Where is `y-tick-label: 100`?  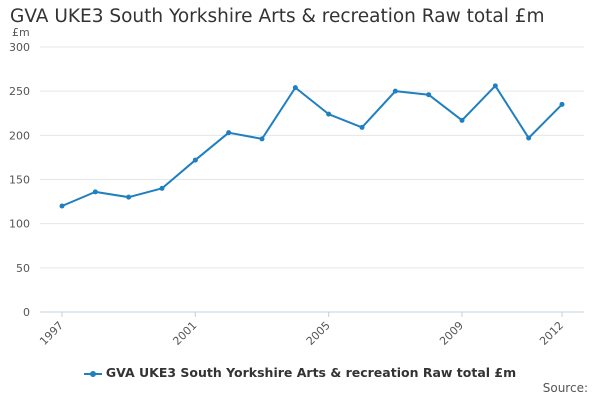
y-tick-label: 100 is located at coordinates (19, 224).